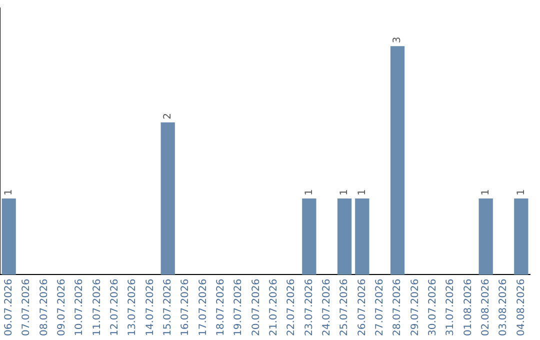  What do you see at coordinates (150, 307) in the screenshot?
I see `x-tick-label: 14.07.2026` at bounding box center [150, 307].